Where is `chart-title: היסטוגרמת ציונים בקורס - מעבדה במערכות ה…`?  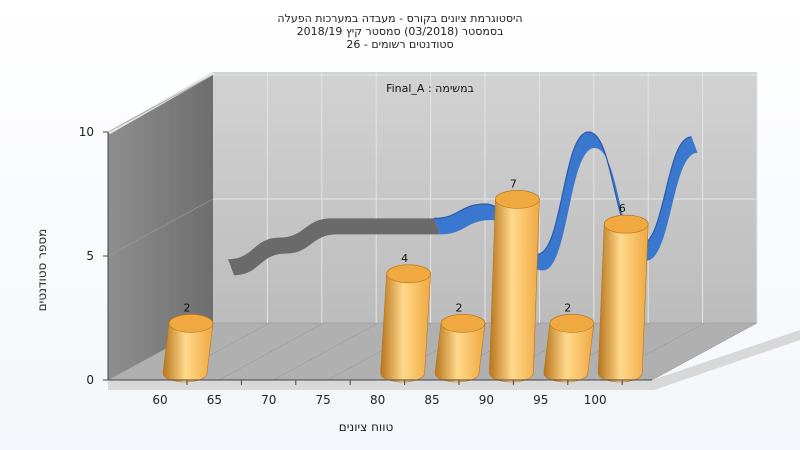
chart-title: היסטוגרמת ציונים בקורס - מעבדה במערכות ה… is located at coordinates (400, 18).